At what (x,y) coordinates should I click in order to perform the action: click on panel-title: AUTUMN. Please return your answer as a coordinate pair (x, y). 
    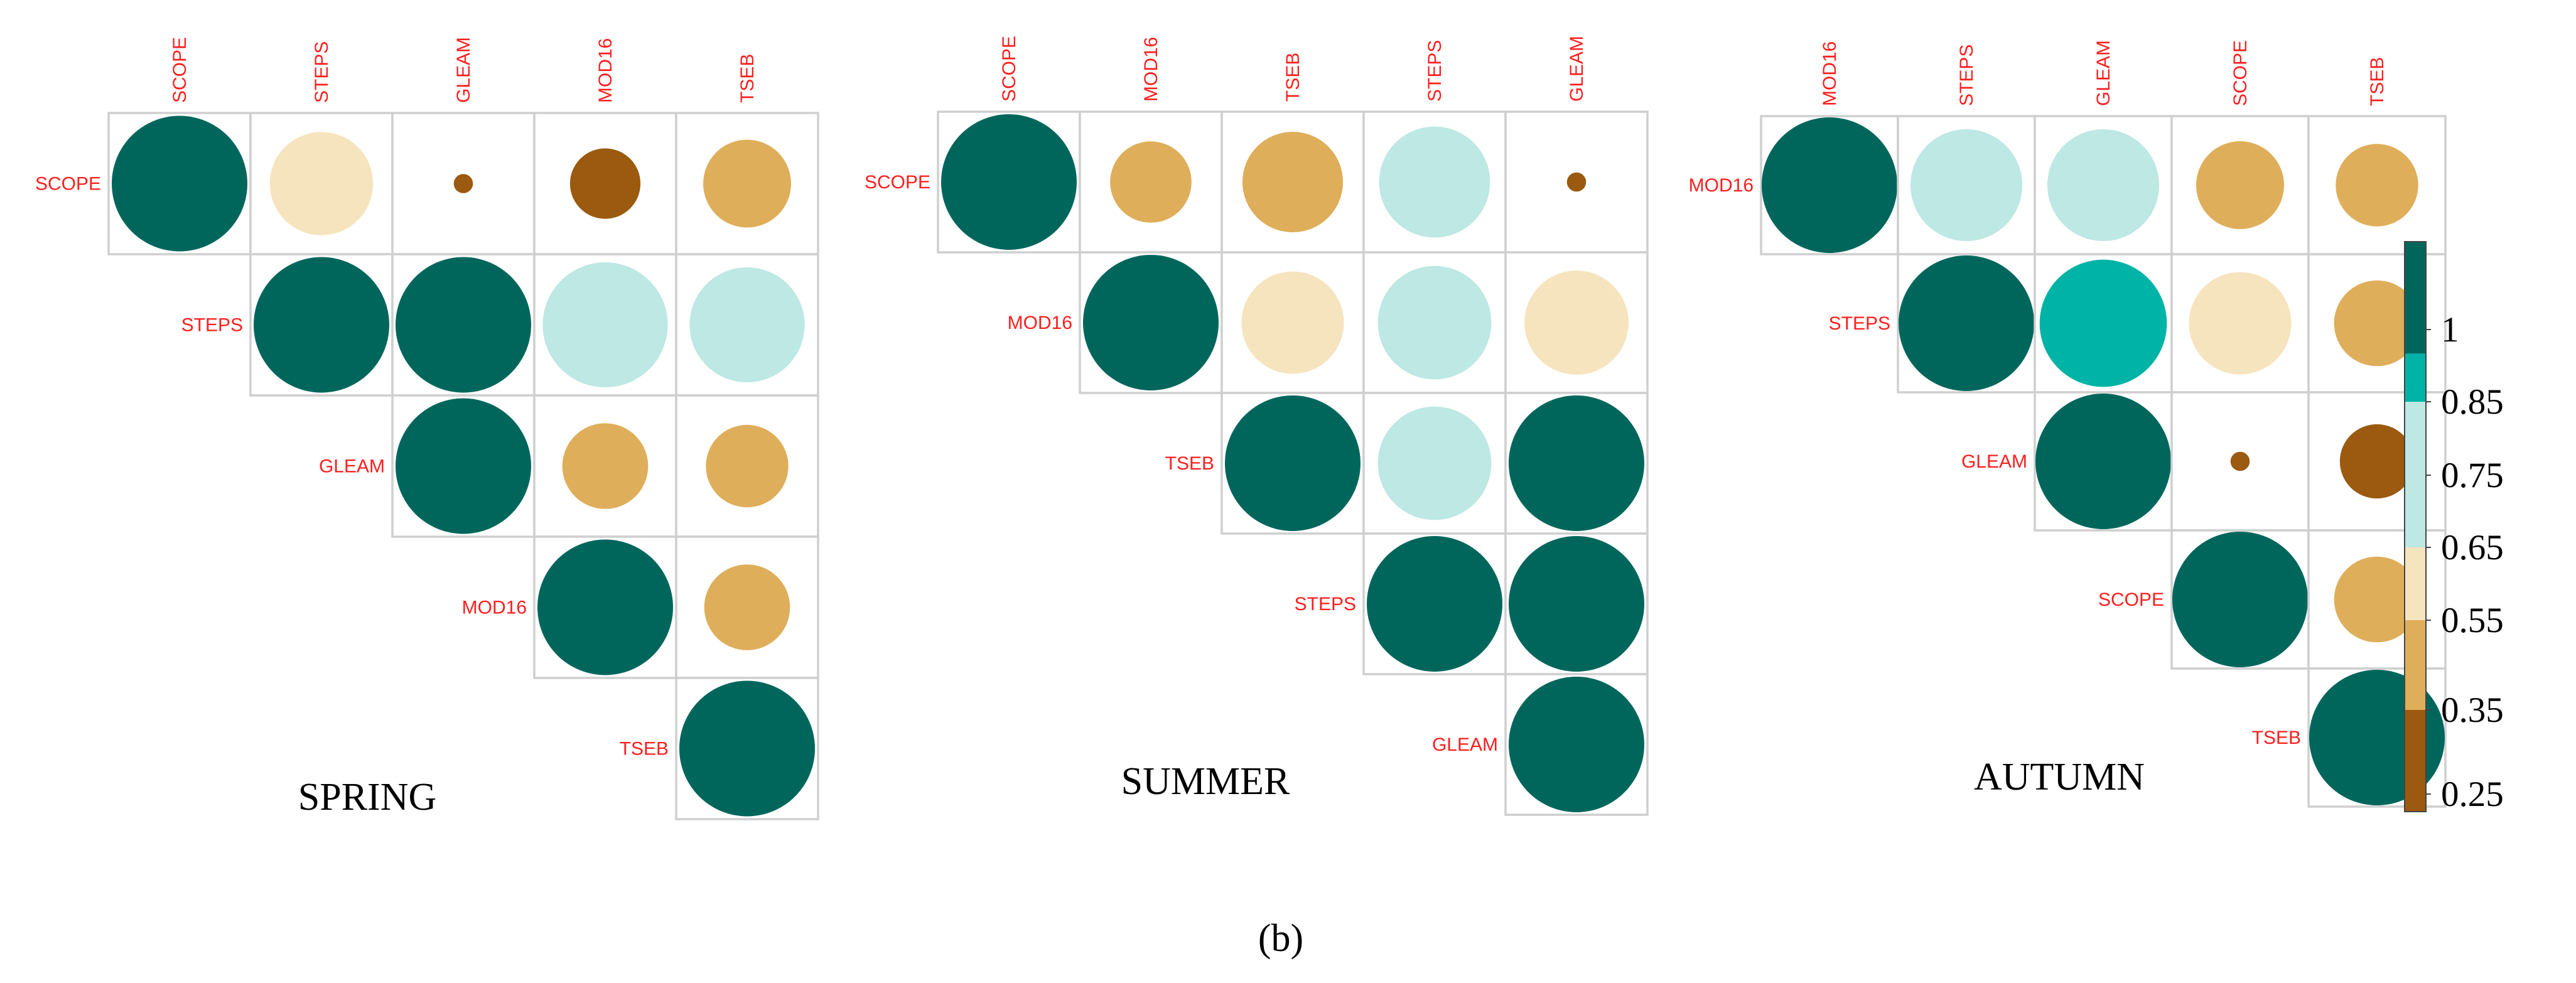
    Looking at the image, I should click on (2059, 777).